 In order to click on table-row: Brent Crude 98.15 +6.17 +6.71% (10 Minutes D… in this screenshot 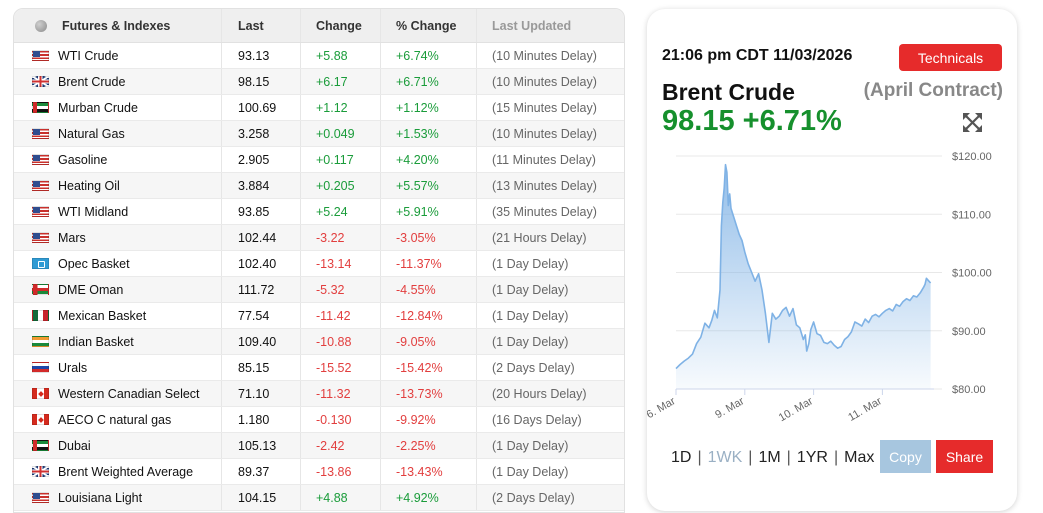, I will do `click(319, 82)`.